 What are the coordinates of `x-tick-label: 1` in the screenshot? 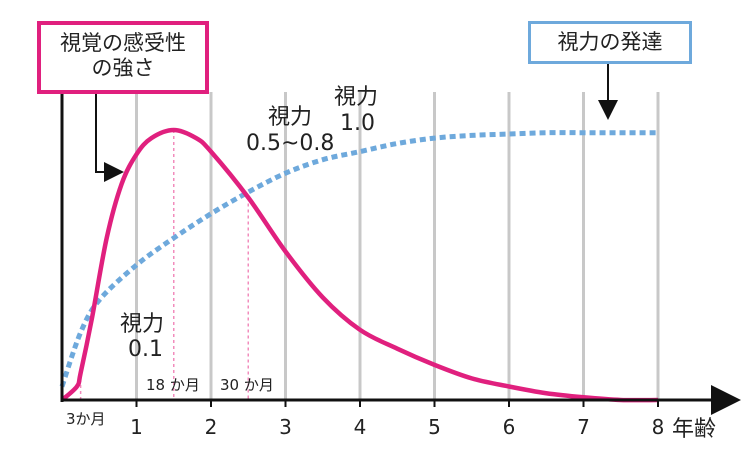 It's located at (136, 427).